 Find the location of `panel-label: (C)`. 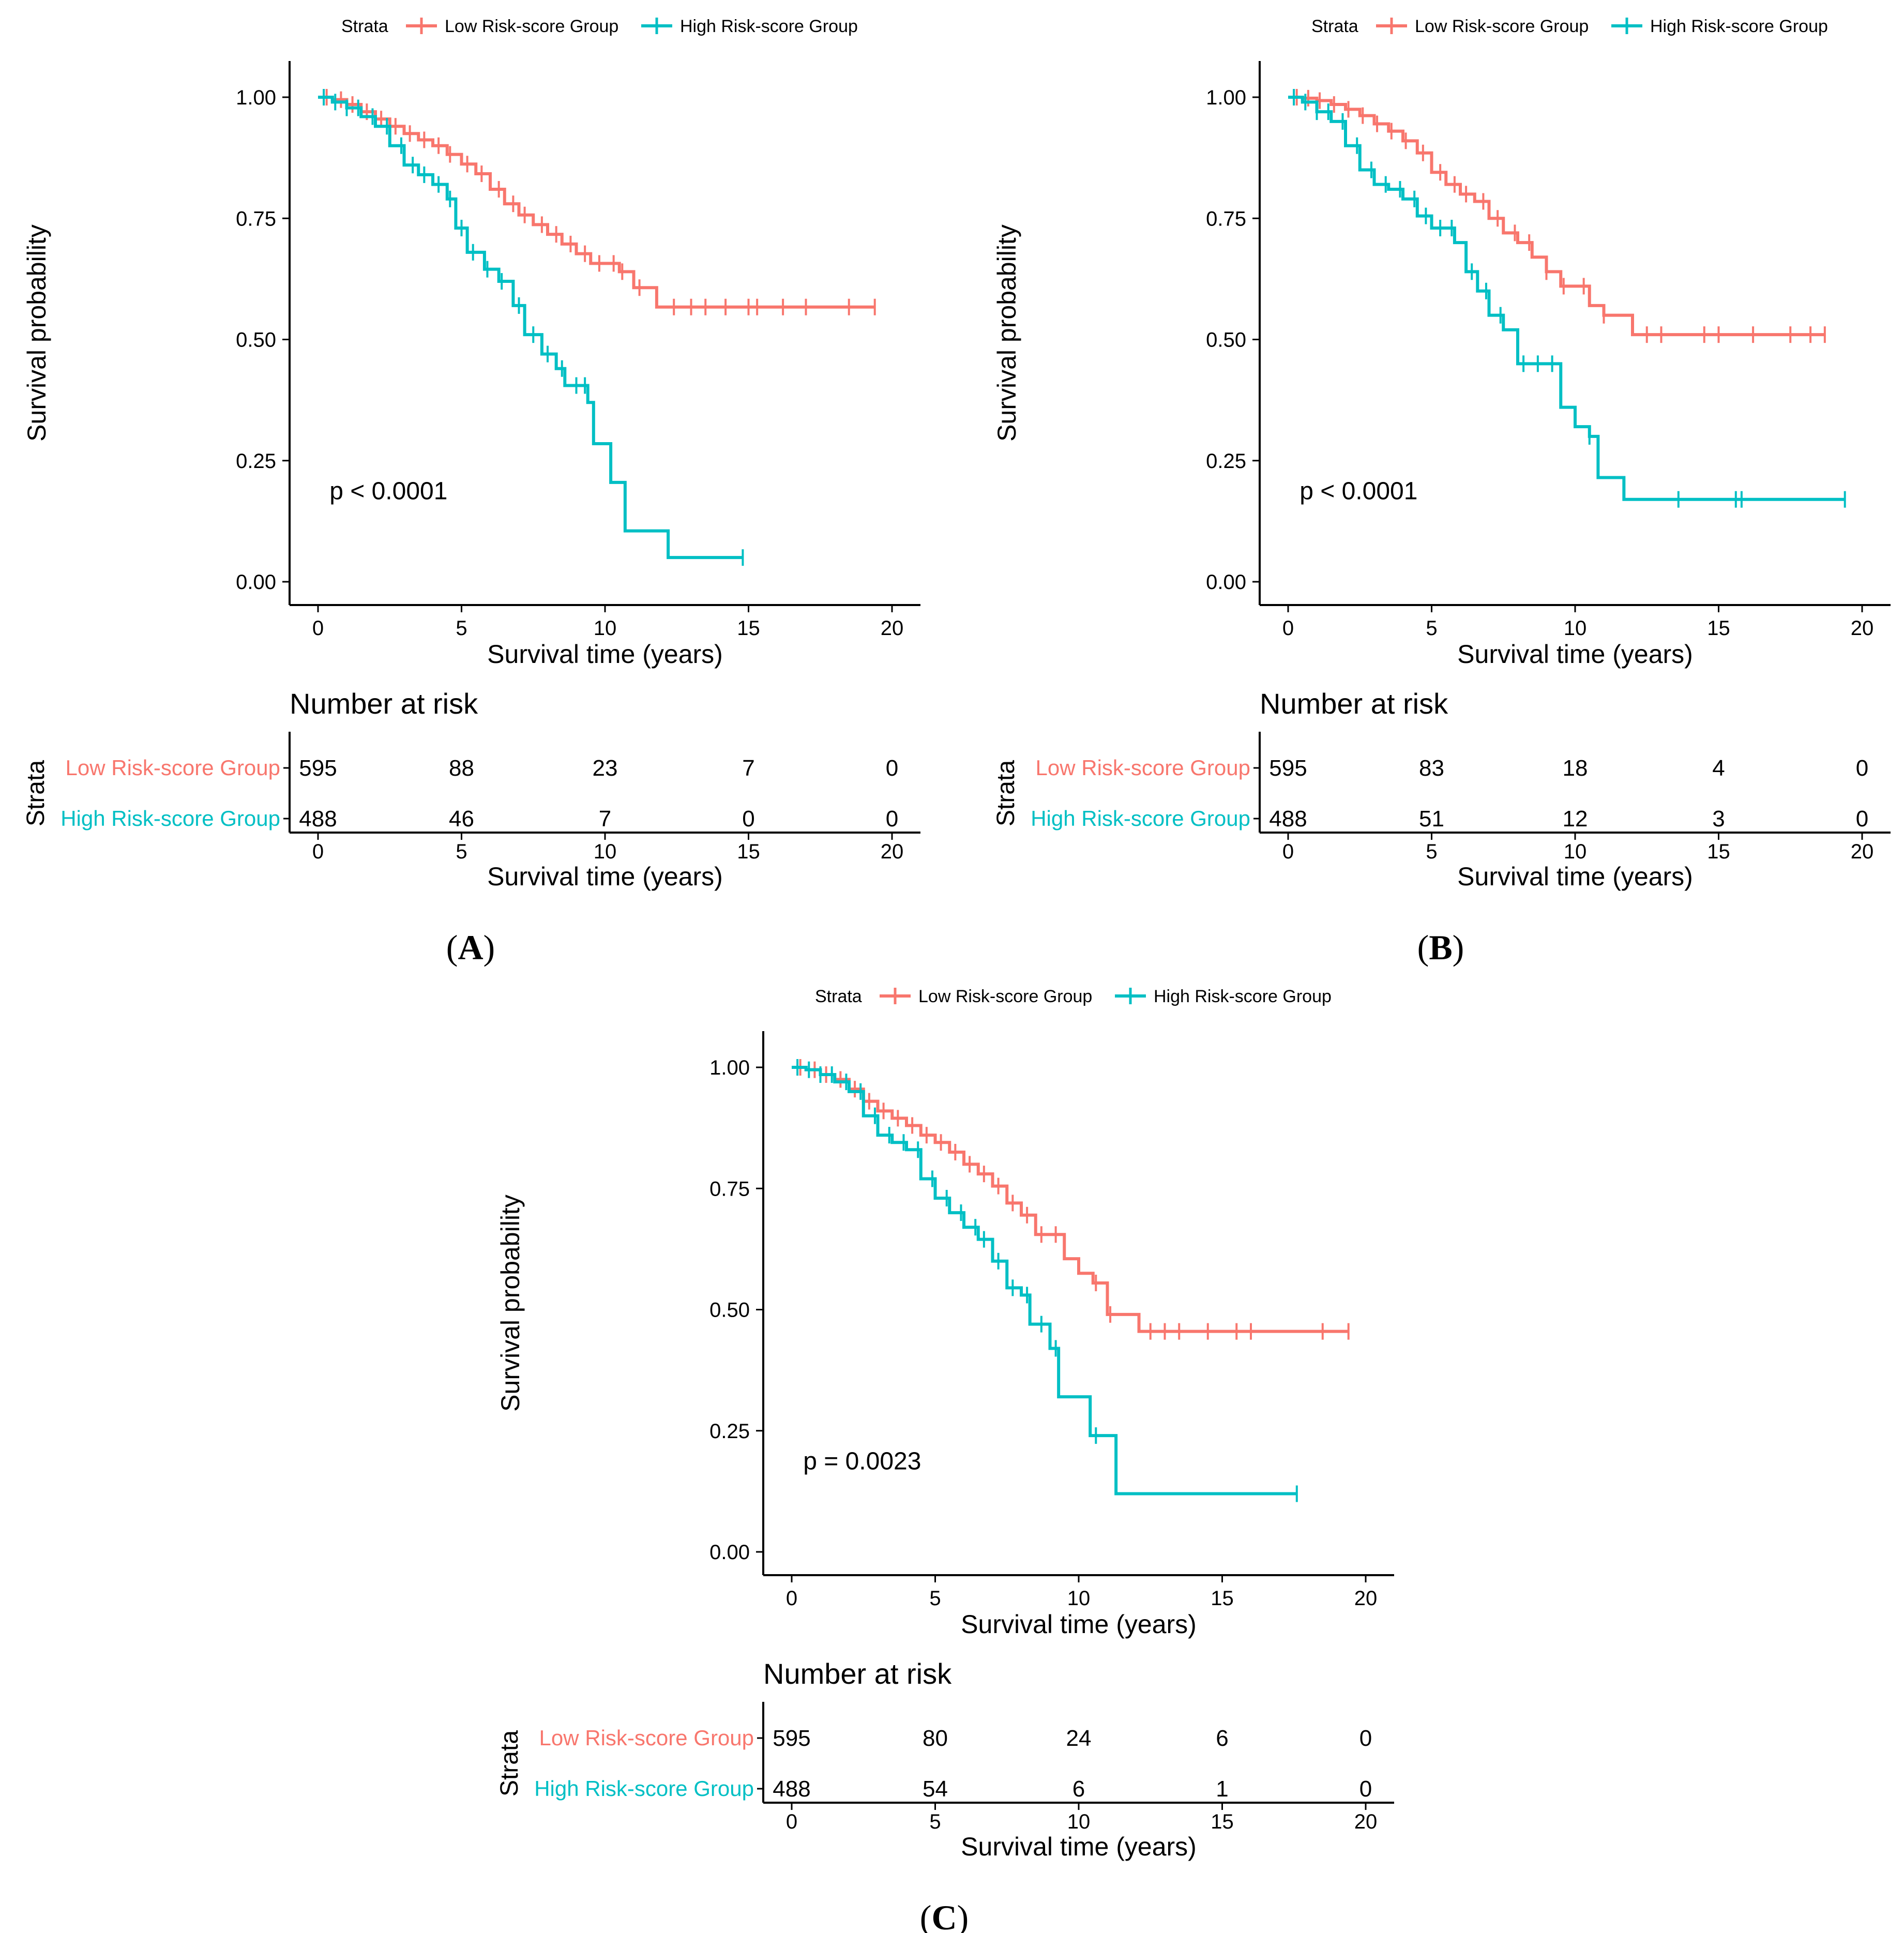

panel-label: (C) is located at coordinates (944, 1915).